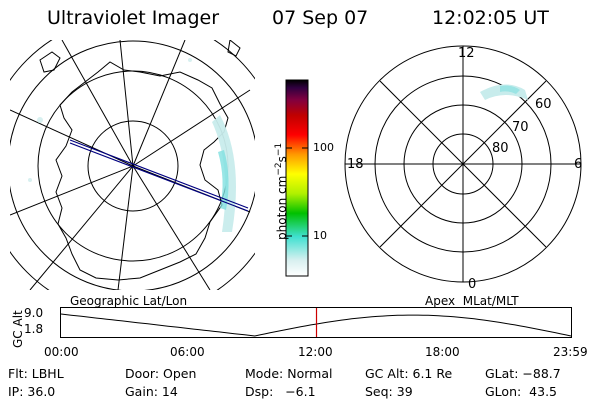 The width and height of the screenshot is (600, 400). Describe the element at coordinates (466, 53) in the screenshot. I see `mlt-label-12: 12` at that location.